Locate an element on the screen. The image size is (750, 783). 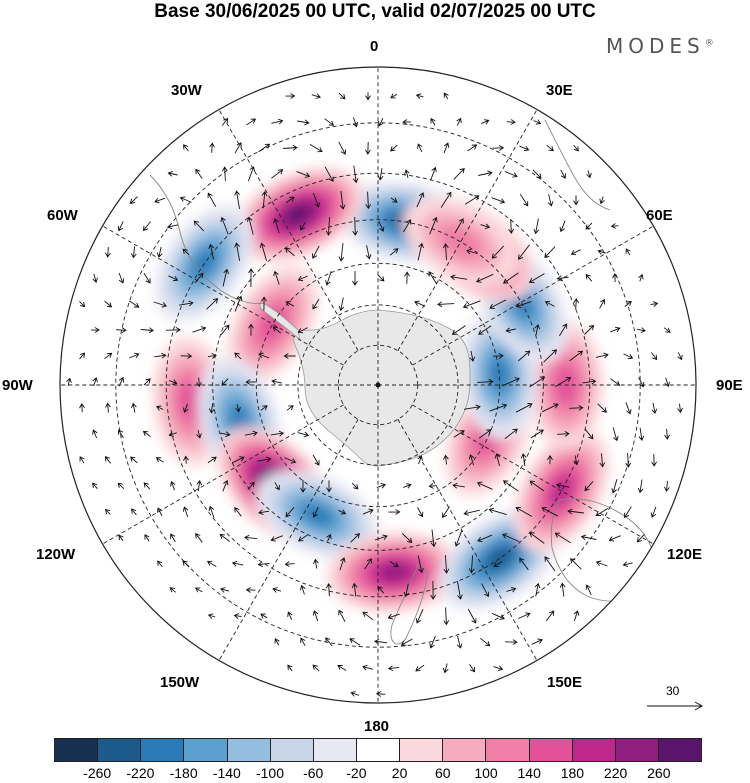
africa-coast is located at coordinates (577, 165).